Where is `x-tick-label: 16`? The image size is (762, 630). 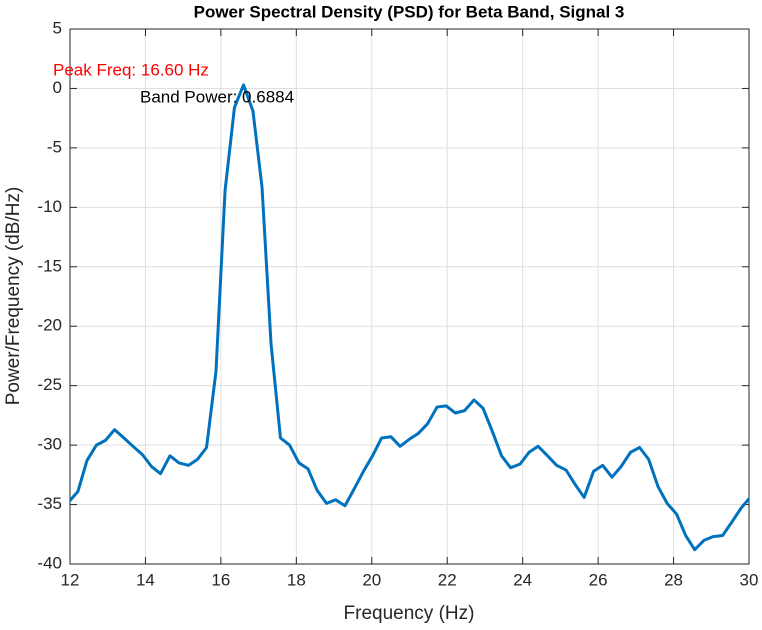
x-tick-label: 16 is located at coordinates (220, 579).